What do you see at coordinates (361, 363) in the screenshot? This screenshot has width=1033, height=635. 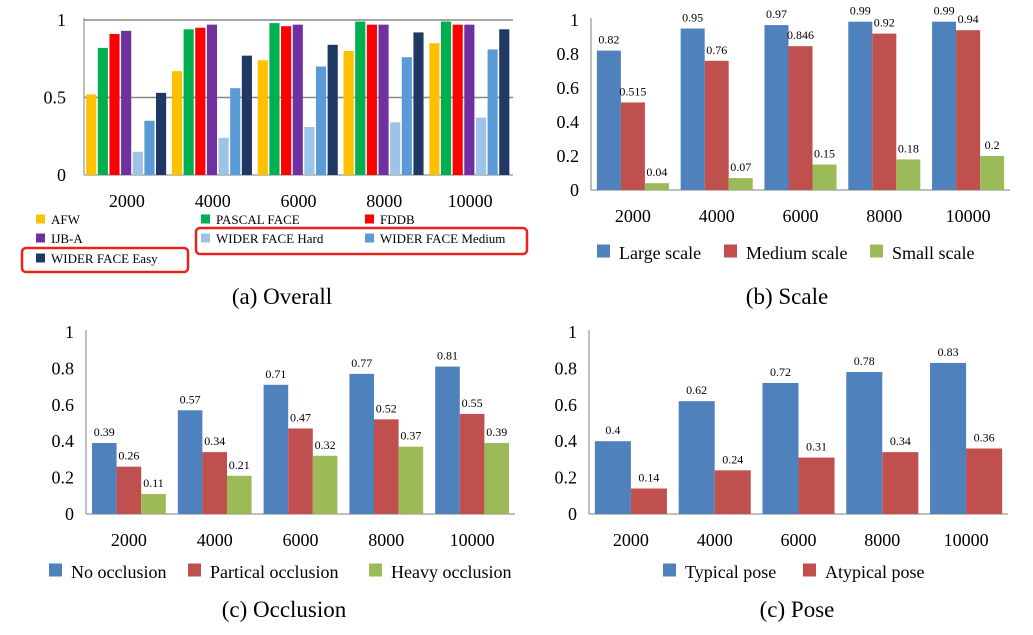 I see `data-label: 0.77` at bounding box center [361, 363].